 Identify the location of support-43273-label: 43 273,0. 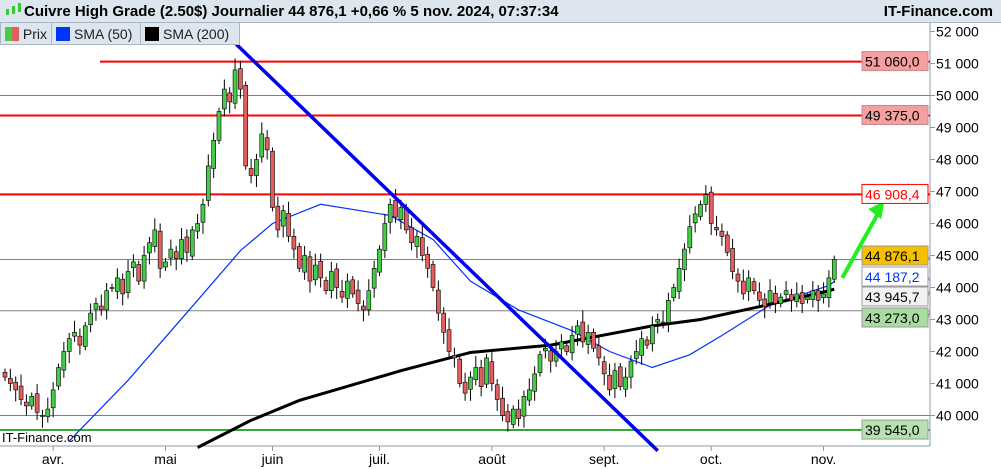
(892, 318).